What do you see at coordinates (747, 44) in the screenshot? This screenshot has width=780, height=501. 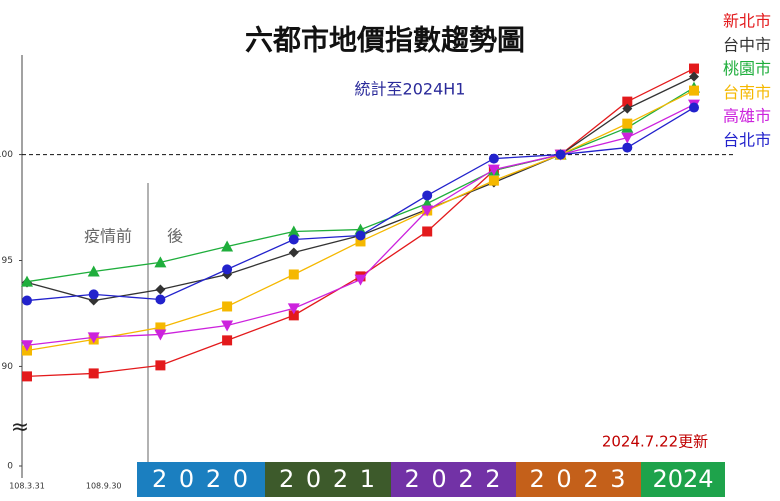 I see `legend-entry: 台中市` at bounding box center [747, 44].